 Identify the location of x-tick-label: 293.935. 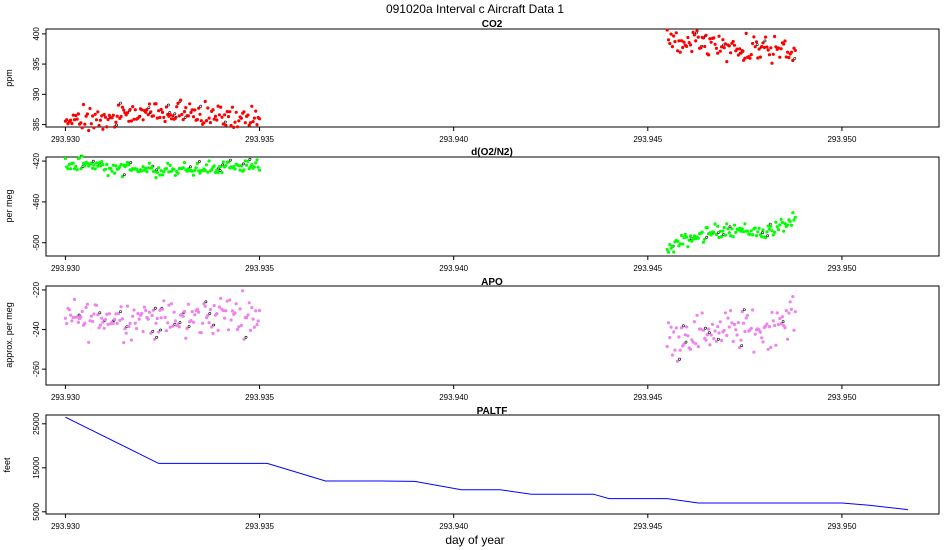
(259, 268).